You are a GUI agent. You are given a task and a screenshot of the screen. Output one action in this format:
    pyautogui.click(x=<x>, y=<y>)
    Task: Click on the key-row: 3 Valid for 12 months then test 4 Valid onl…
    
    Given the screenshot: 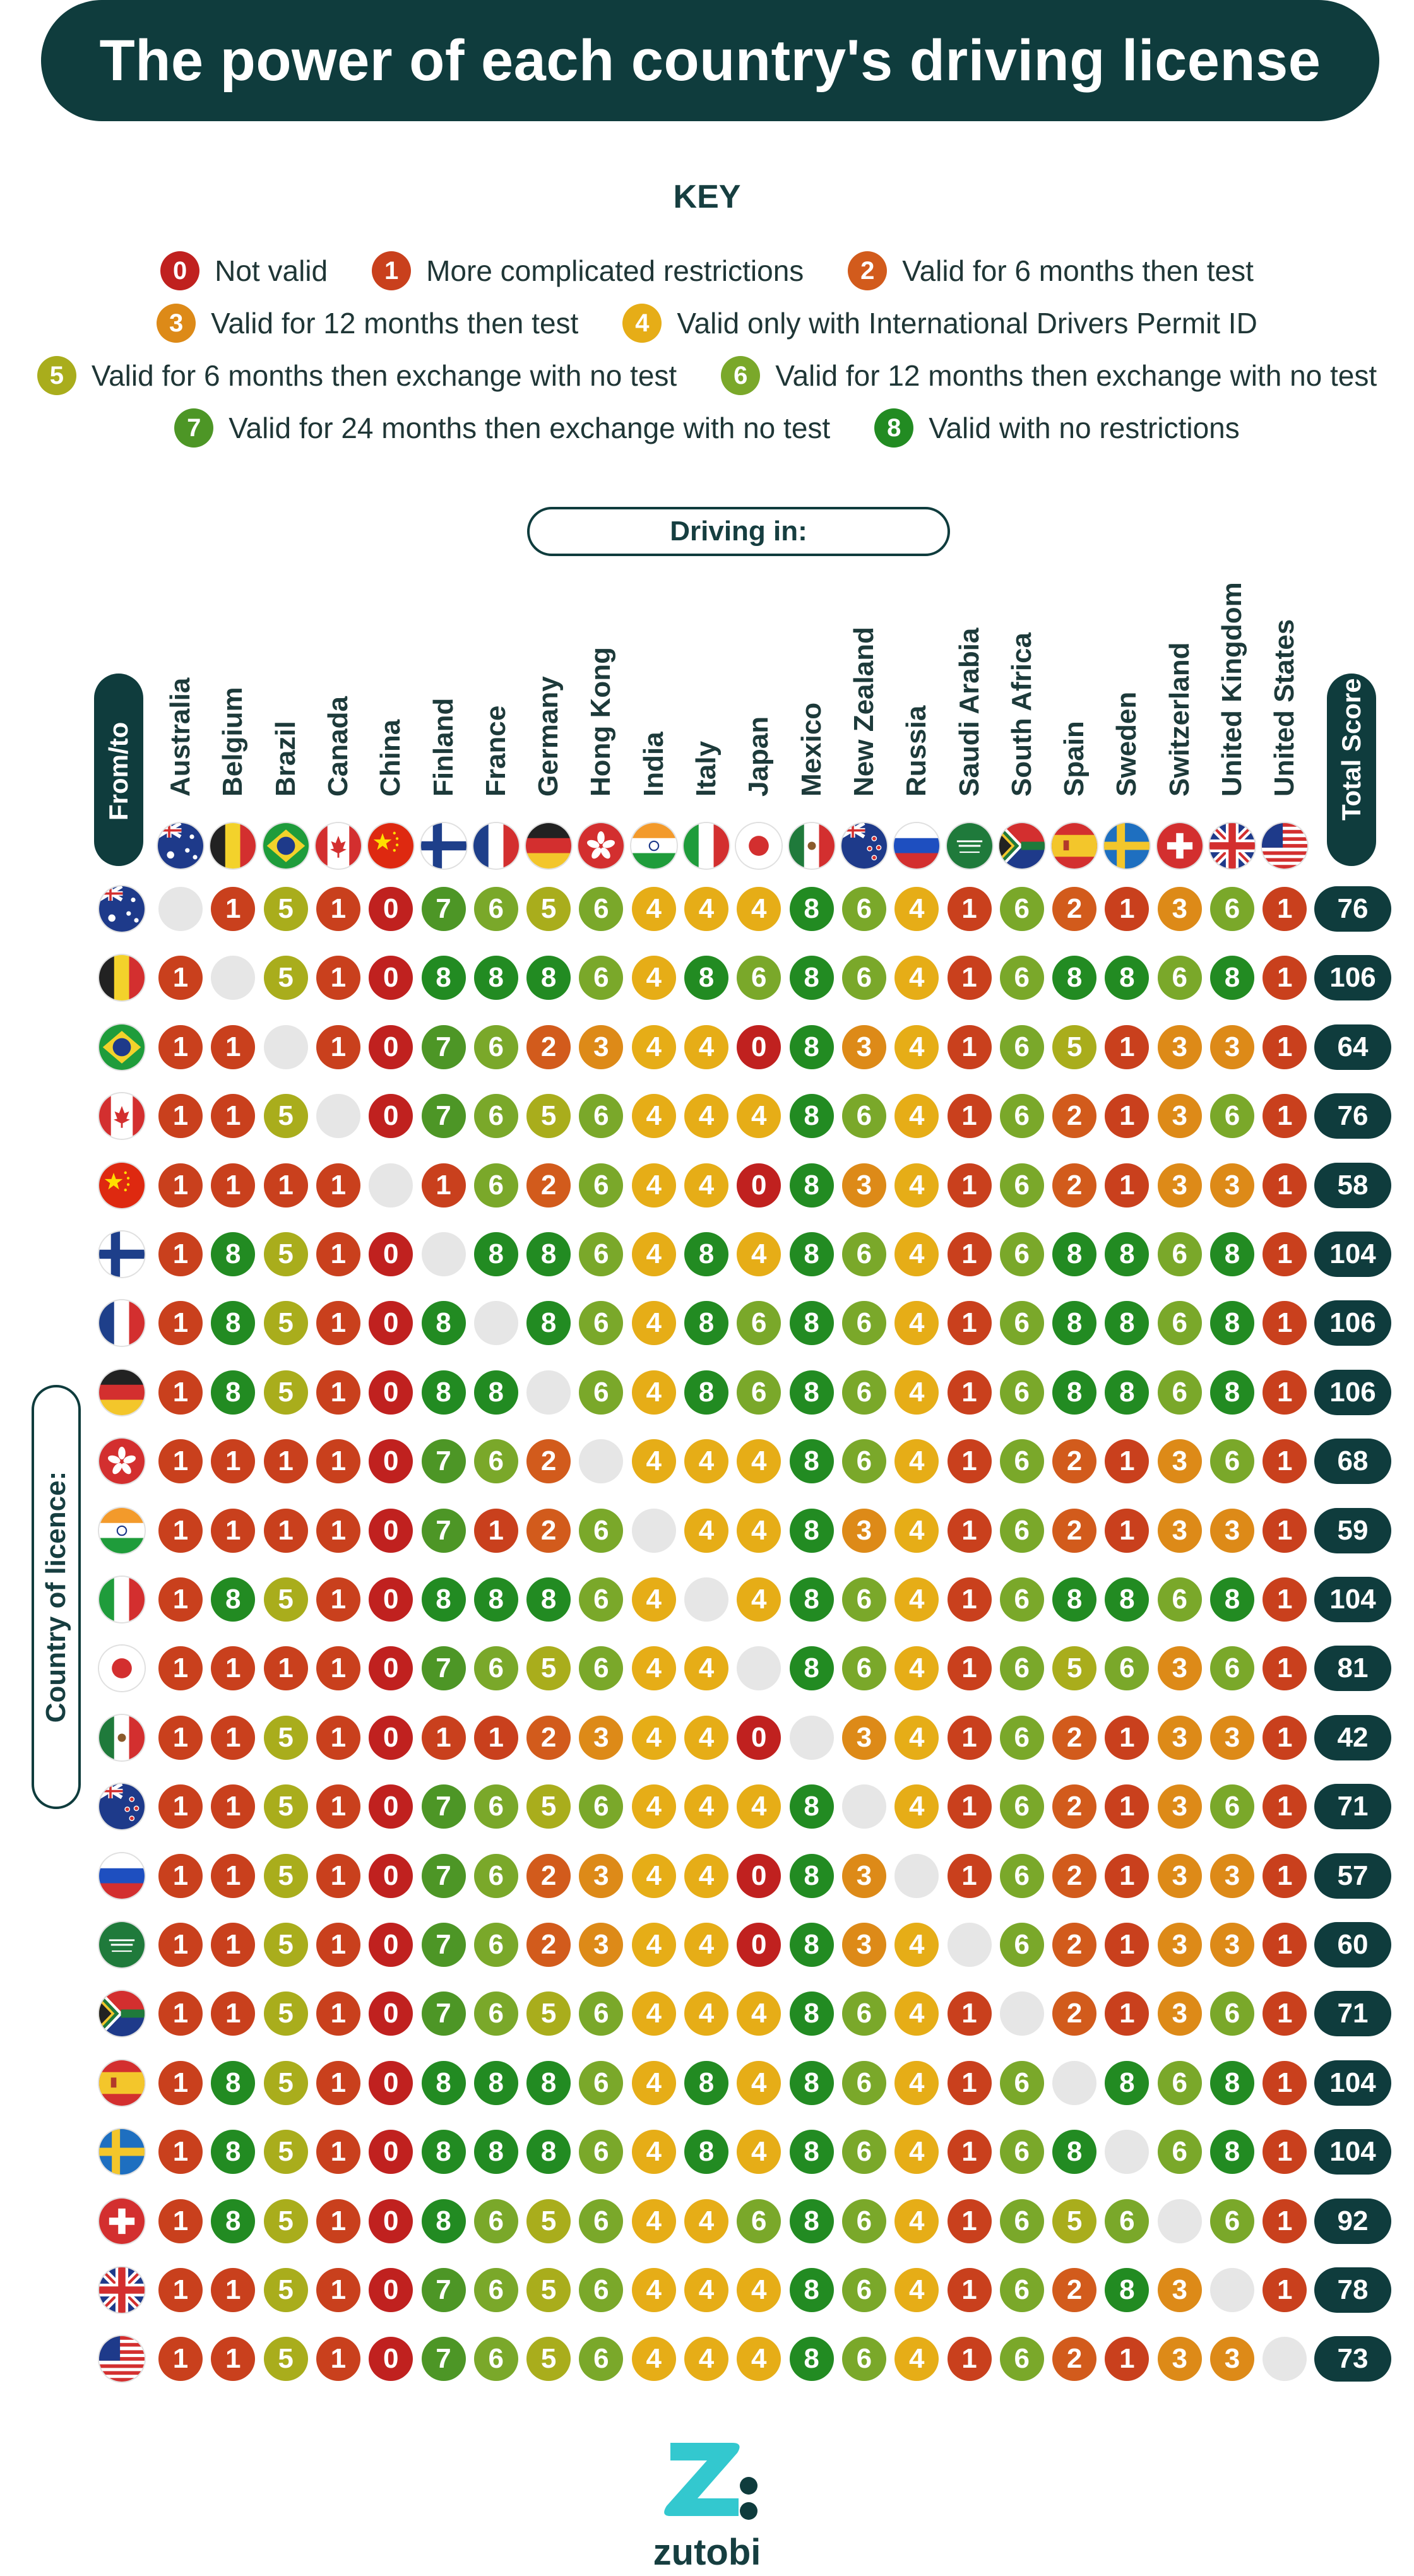 What is the action you would take?
    pyautogui.click(x=707, y=324)
    